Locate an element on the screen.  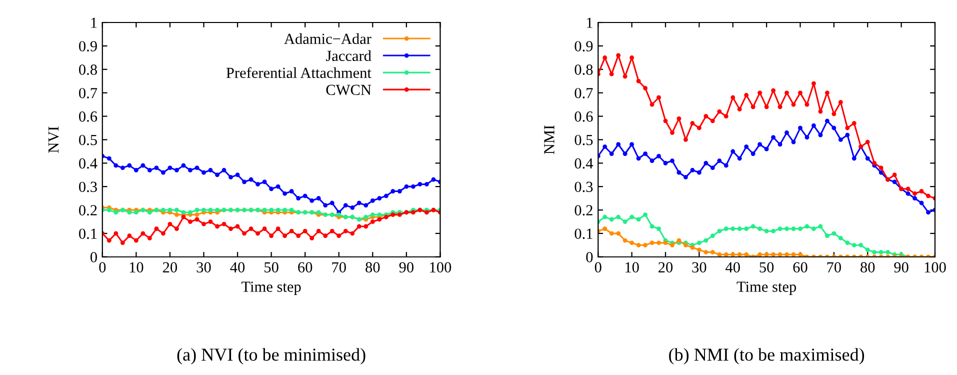
legend-label: Jaccard is located at coordinates (349, 56).